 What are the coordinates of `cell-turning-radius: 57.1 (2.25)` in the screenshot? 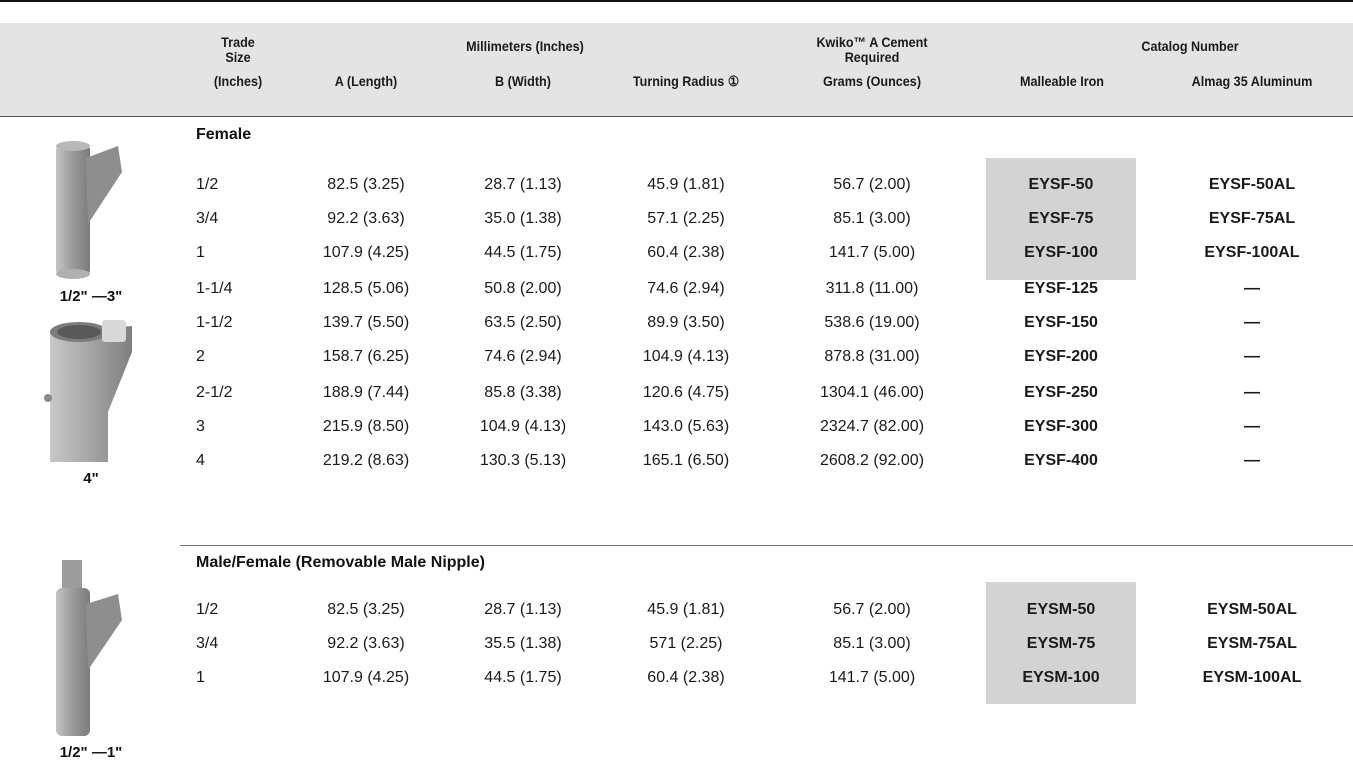 It's located at (686, 218).